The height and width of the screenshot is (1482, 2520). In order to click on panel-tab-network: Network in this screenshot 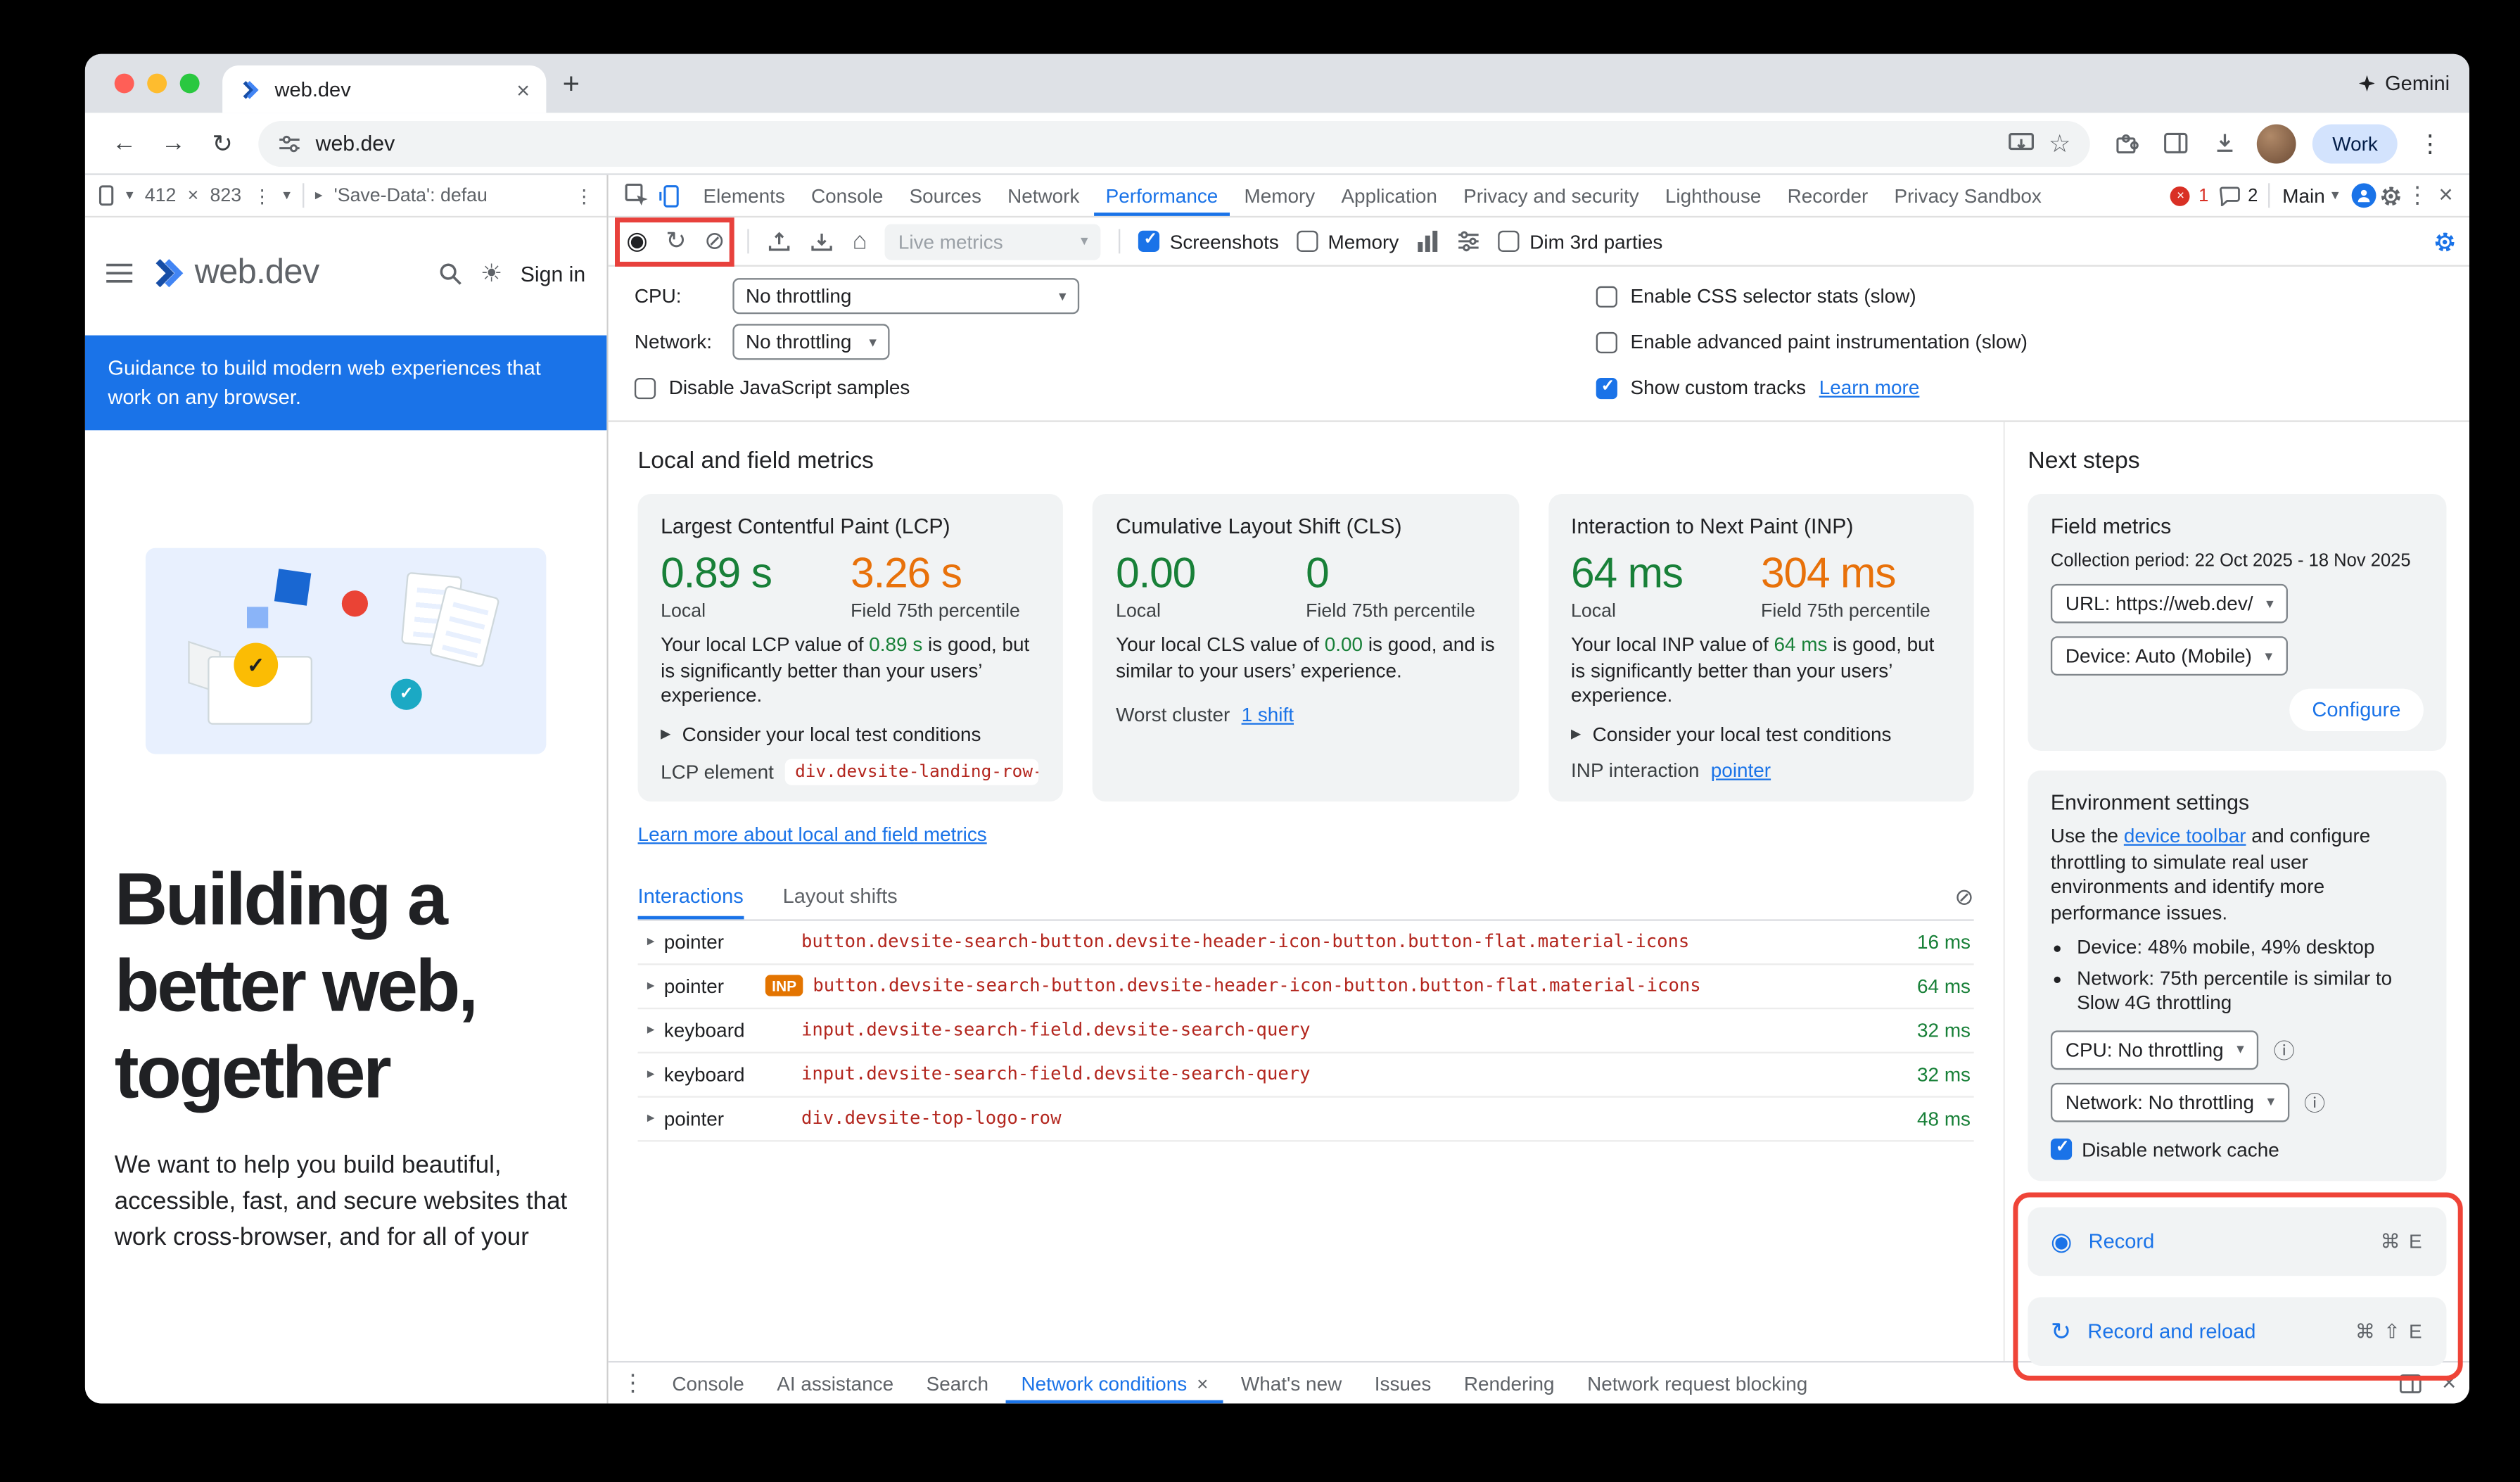, I will do `click(1044, 196)`.